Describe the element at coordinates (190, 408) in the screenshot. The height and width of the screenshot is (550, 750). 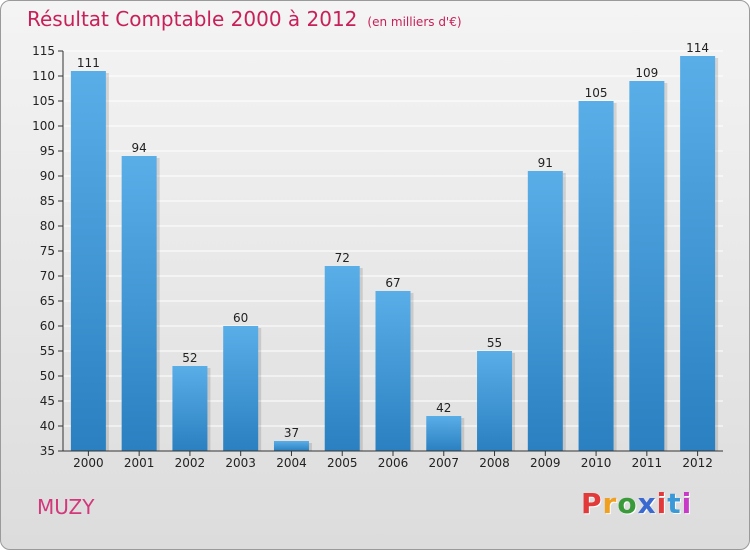
I see `bar-2002` at that location.